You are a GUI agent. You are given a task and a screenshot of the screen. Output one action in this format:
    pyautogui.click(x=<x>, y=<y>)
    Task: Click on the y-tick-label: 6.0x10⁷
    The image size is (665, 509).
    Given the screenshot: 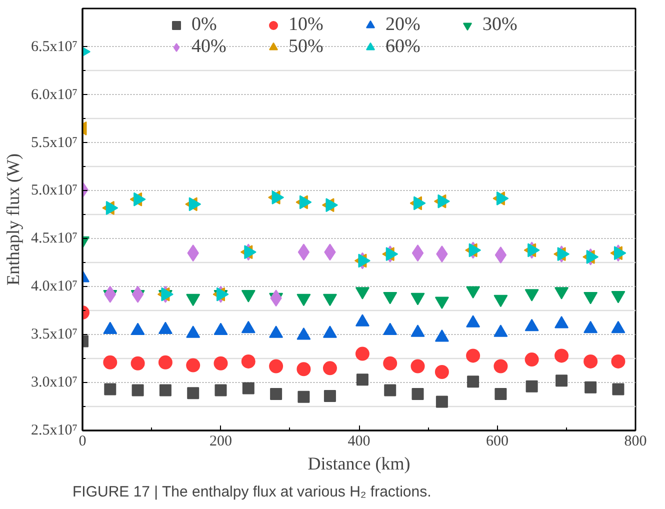 What is the action you would take?
    pyautogui.click(x=54, y=94)
    